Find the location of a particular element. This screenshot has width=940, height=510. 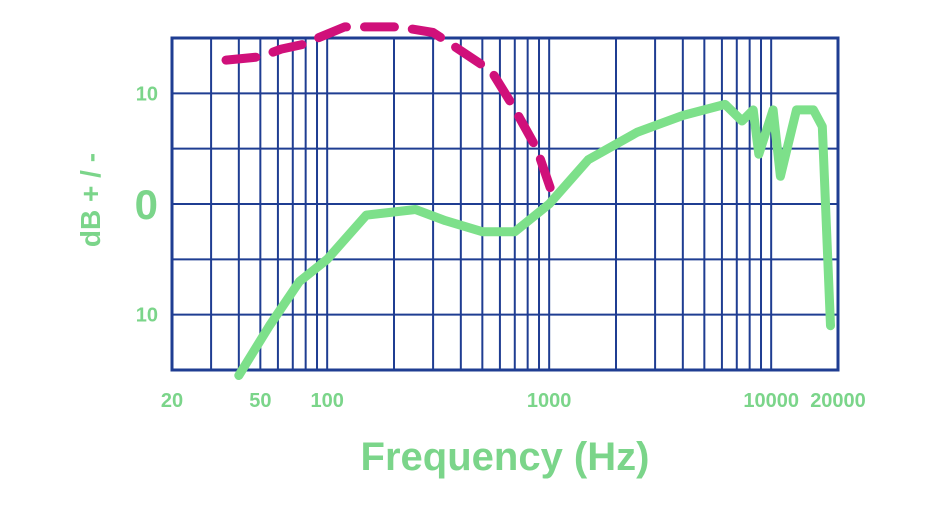

x-tick-label: 20 is located at coordinates (172, 401).